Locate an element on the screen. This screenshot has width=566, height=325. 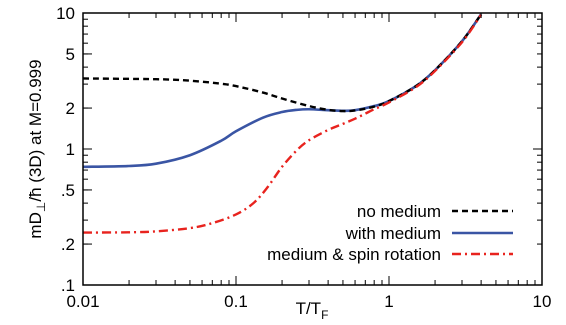
y-axis-title: mD⊥/ħ (3D) at M=0.999 is located at coordinates (37, 148).